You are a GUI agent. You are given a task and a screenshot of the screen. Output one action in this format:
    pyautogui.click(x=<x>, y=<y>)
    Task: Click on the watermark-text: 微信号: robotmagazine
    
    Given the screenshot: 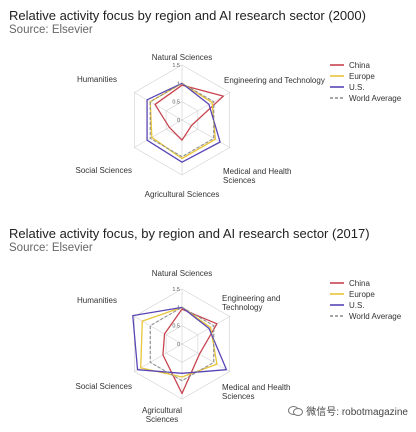 What is the action you would take?
    pyautogui.click(x=357, y=412)
    